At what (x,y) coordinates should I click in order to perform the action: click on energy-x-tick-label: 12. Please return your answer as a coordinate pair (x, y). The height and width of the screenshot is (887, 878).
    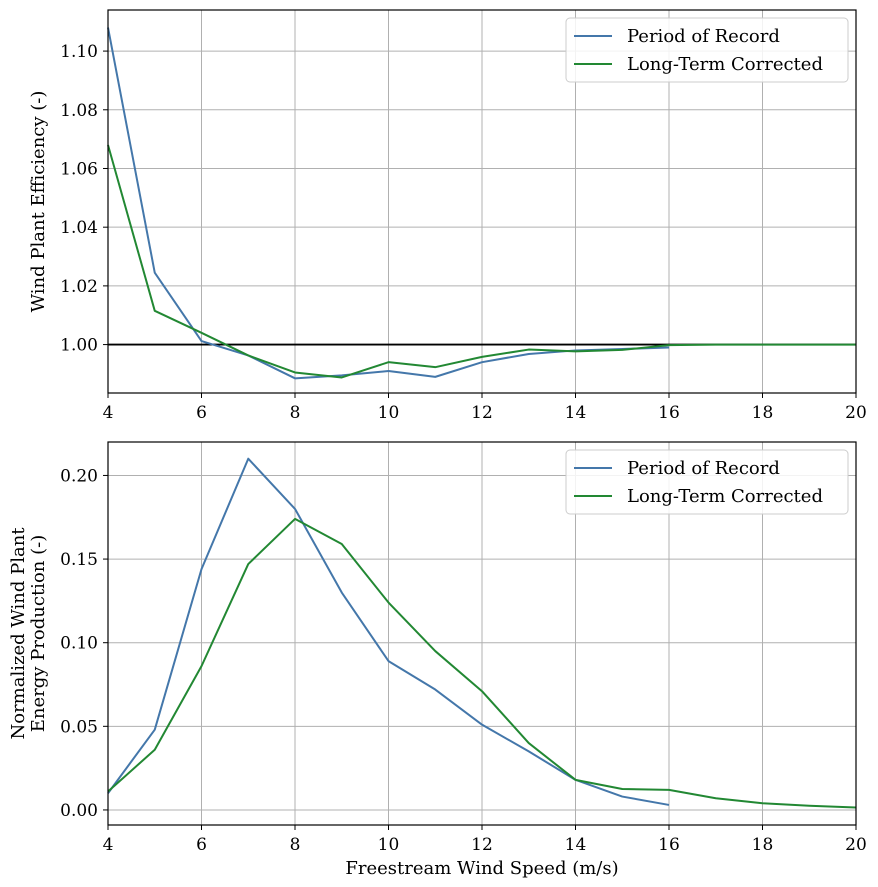
    Looking at the image, I should click on (482, 845).